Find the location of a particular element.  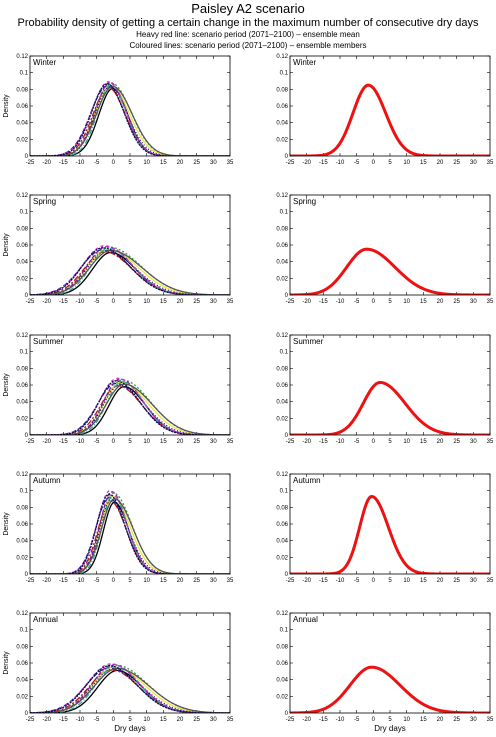

season-label: Summer is located at coordinates (48, 341).